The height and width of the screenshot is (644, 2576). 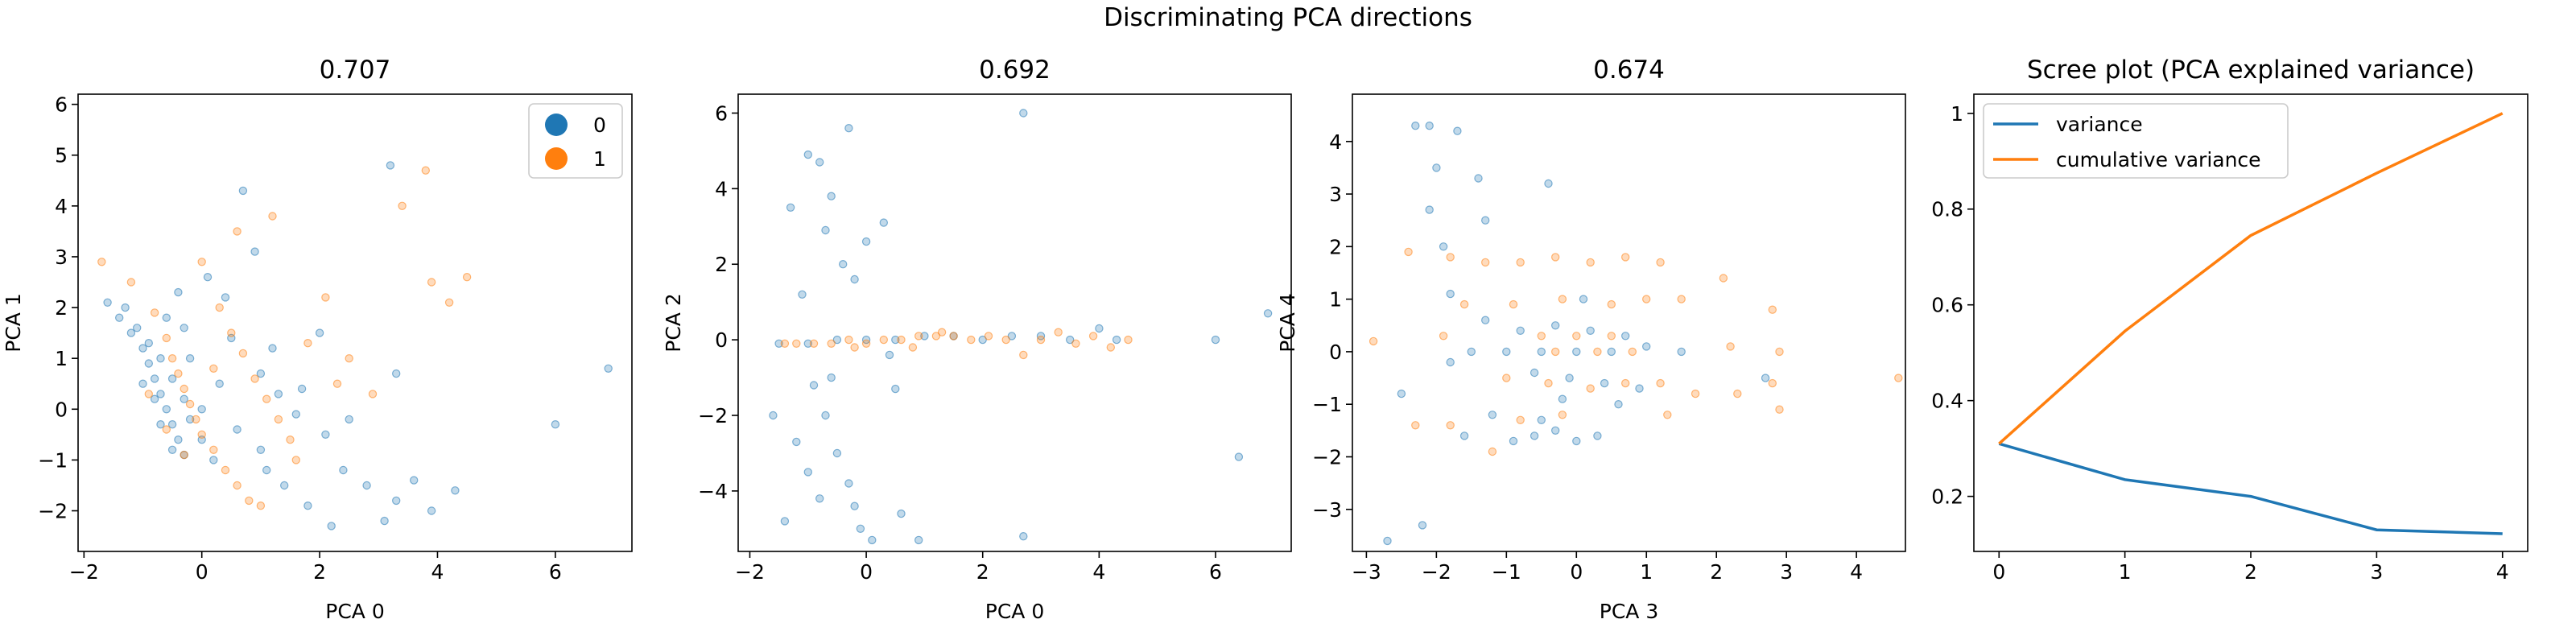 What do you see at coordinates (1015, 70) in the screenshot?
I see `chart-title: 0.692` at bounding box center [1015, 70].